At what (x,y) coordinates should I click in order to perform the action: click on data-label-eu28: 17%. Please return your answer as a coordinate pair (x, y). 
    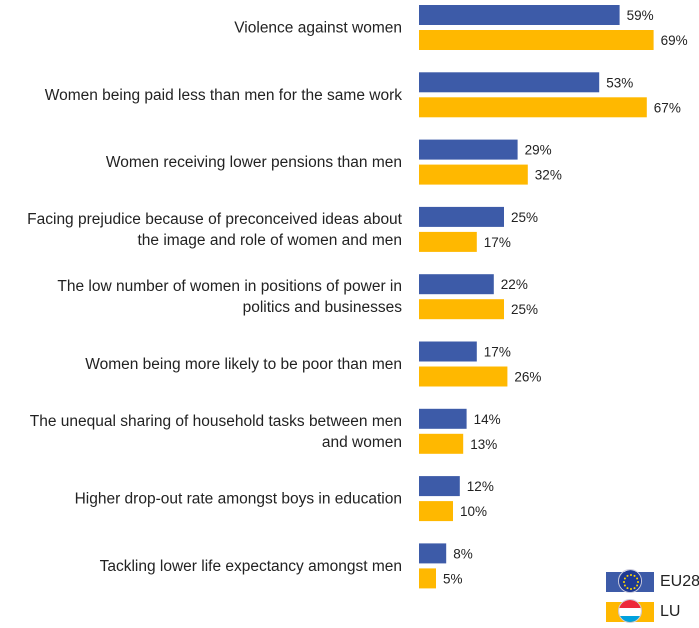
    Looking at the image, I should click on (497, 352).